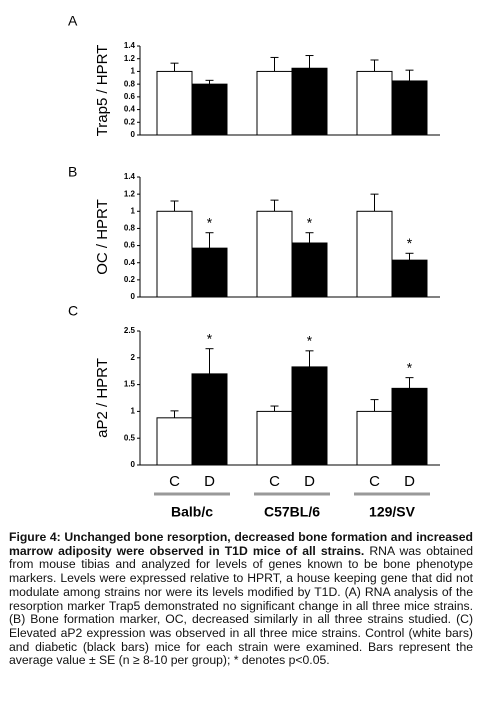  I want to click on y-tick-label: 2.5, so click(130, 330).